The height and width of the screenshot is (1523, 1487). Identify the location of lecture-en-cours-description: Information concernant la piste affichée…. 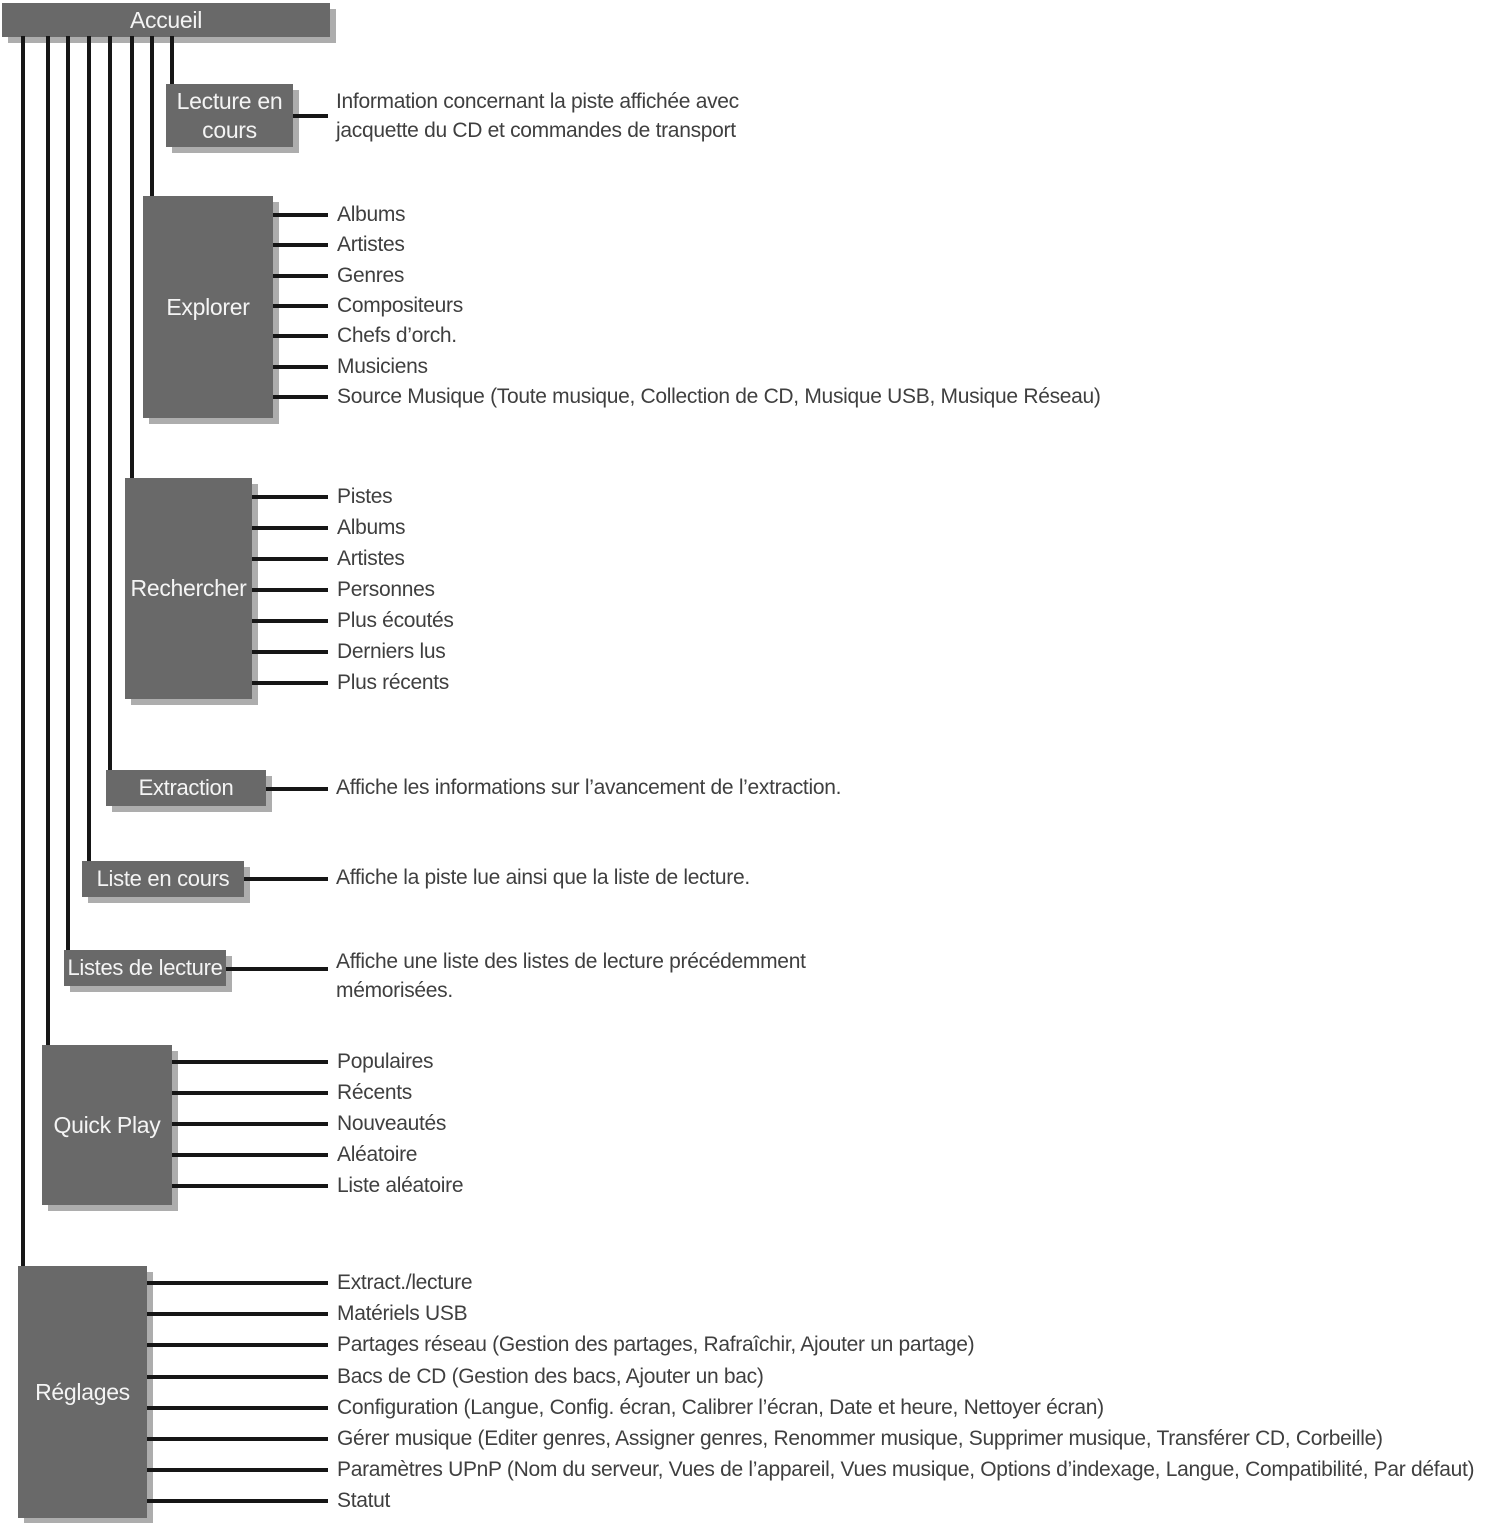
(537, 116).